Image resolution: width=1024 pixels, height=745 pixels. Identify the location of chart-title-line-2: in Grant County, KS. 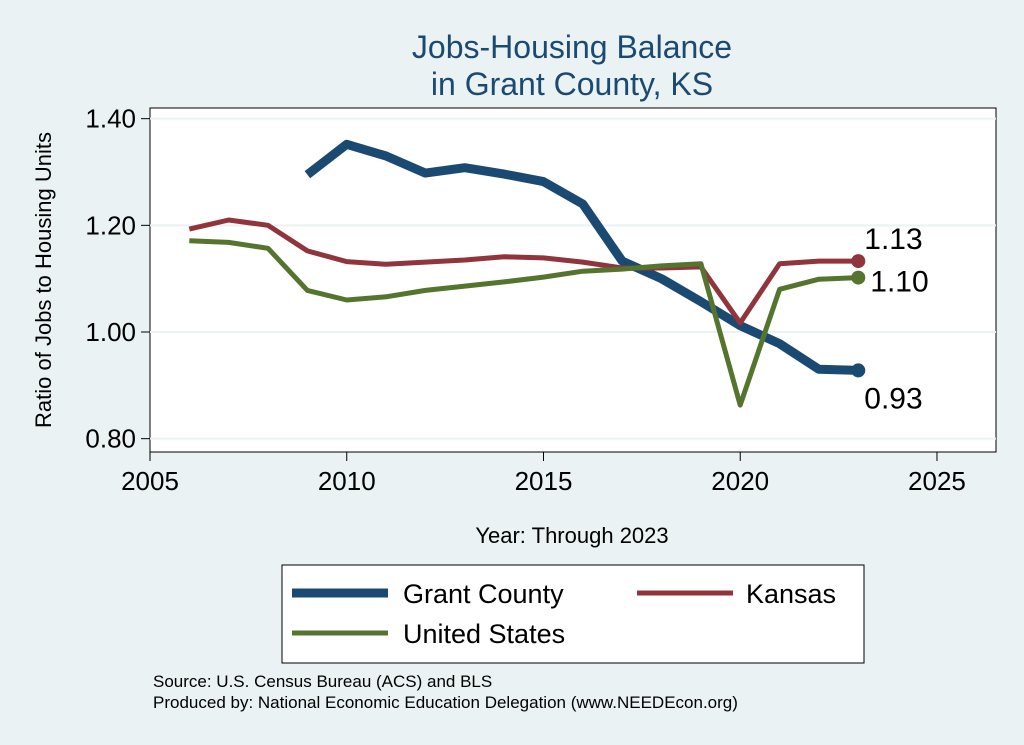
(572, 84).